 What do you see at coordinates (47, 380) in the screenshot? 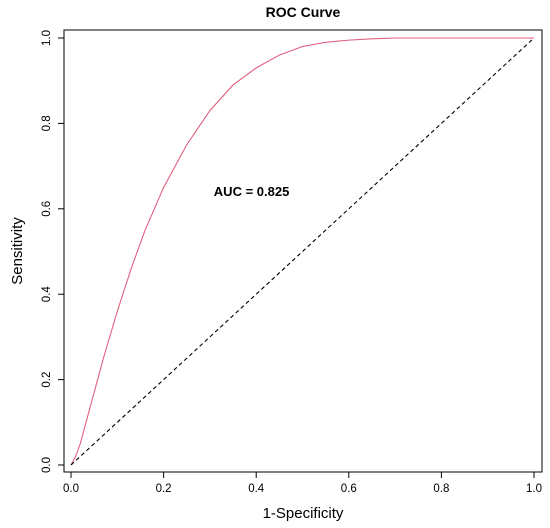
I see `y-tick-label: 0.2` at bounding box center [47, 380].